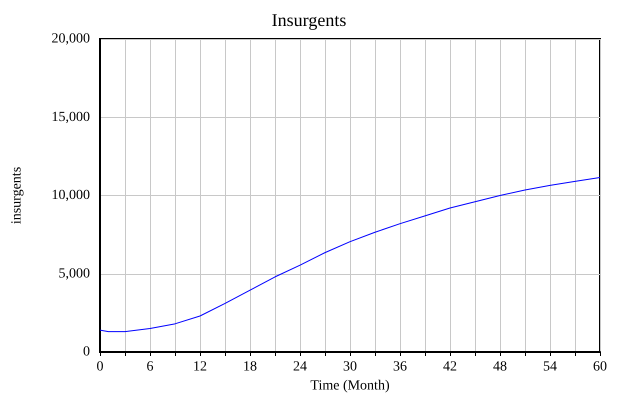 The height and width of the screenshot is (400, 618). What do you see at coordinates (71, 195) in the screenshot?
I see `y-tick-label: 10,000` at bounding box center [71, 195].